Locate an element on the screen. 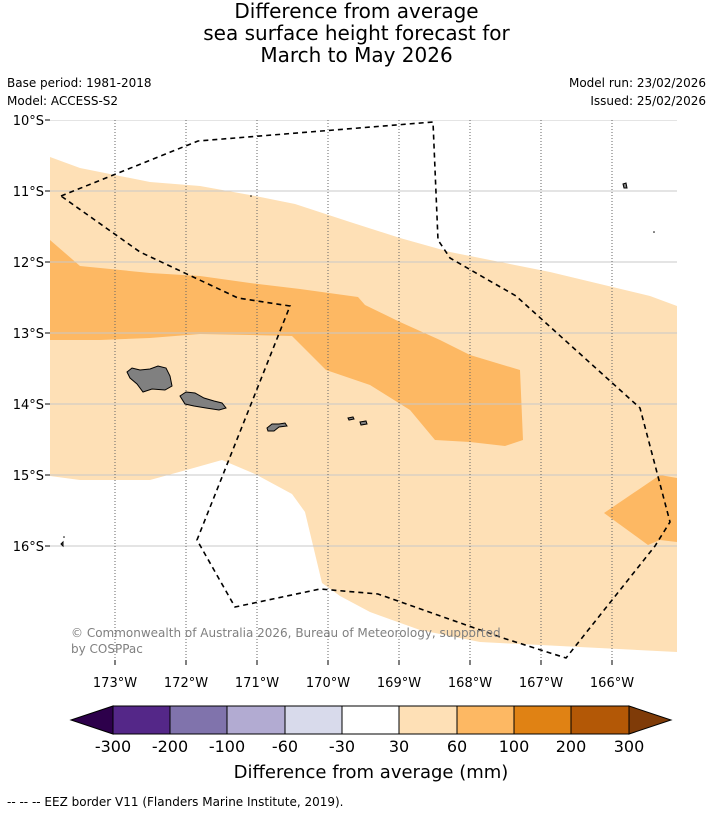 This screenshot has width=713, height=816. base-period-text: Base period: 1981-2018 is located at coordinates (79, 83).